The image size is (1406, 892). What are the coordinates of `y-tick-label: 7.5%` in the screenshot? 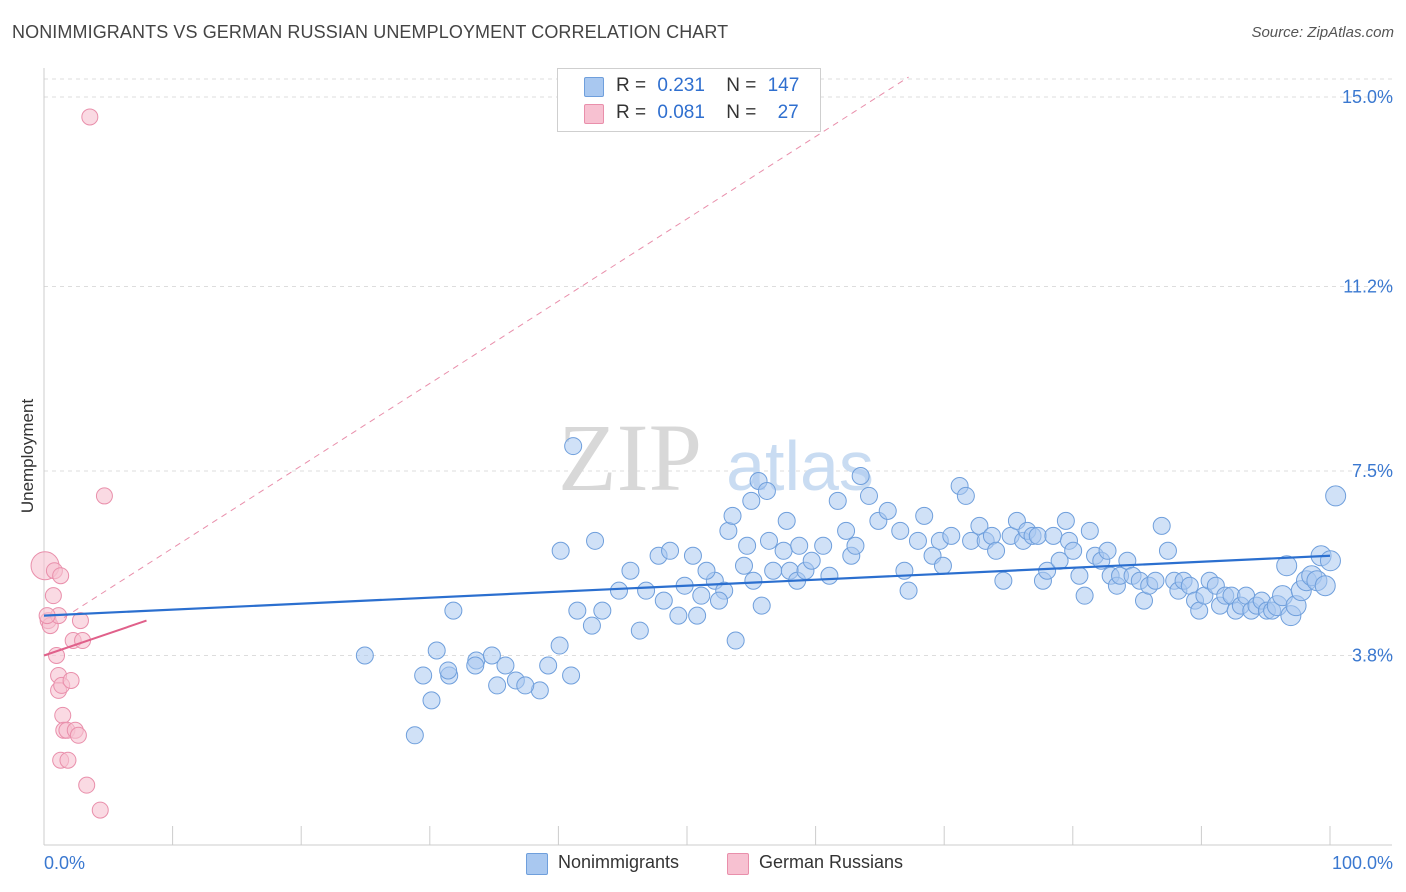 It's located at (1372, 471).